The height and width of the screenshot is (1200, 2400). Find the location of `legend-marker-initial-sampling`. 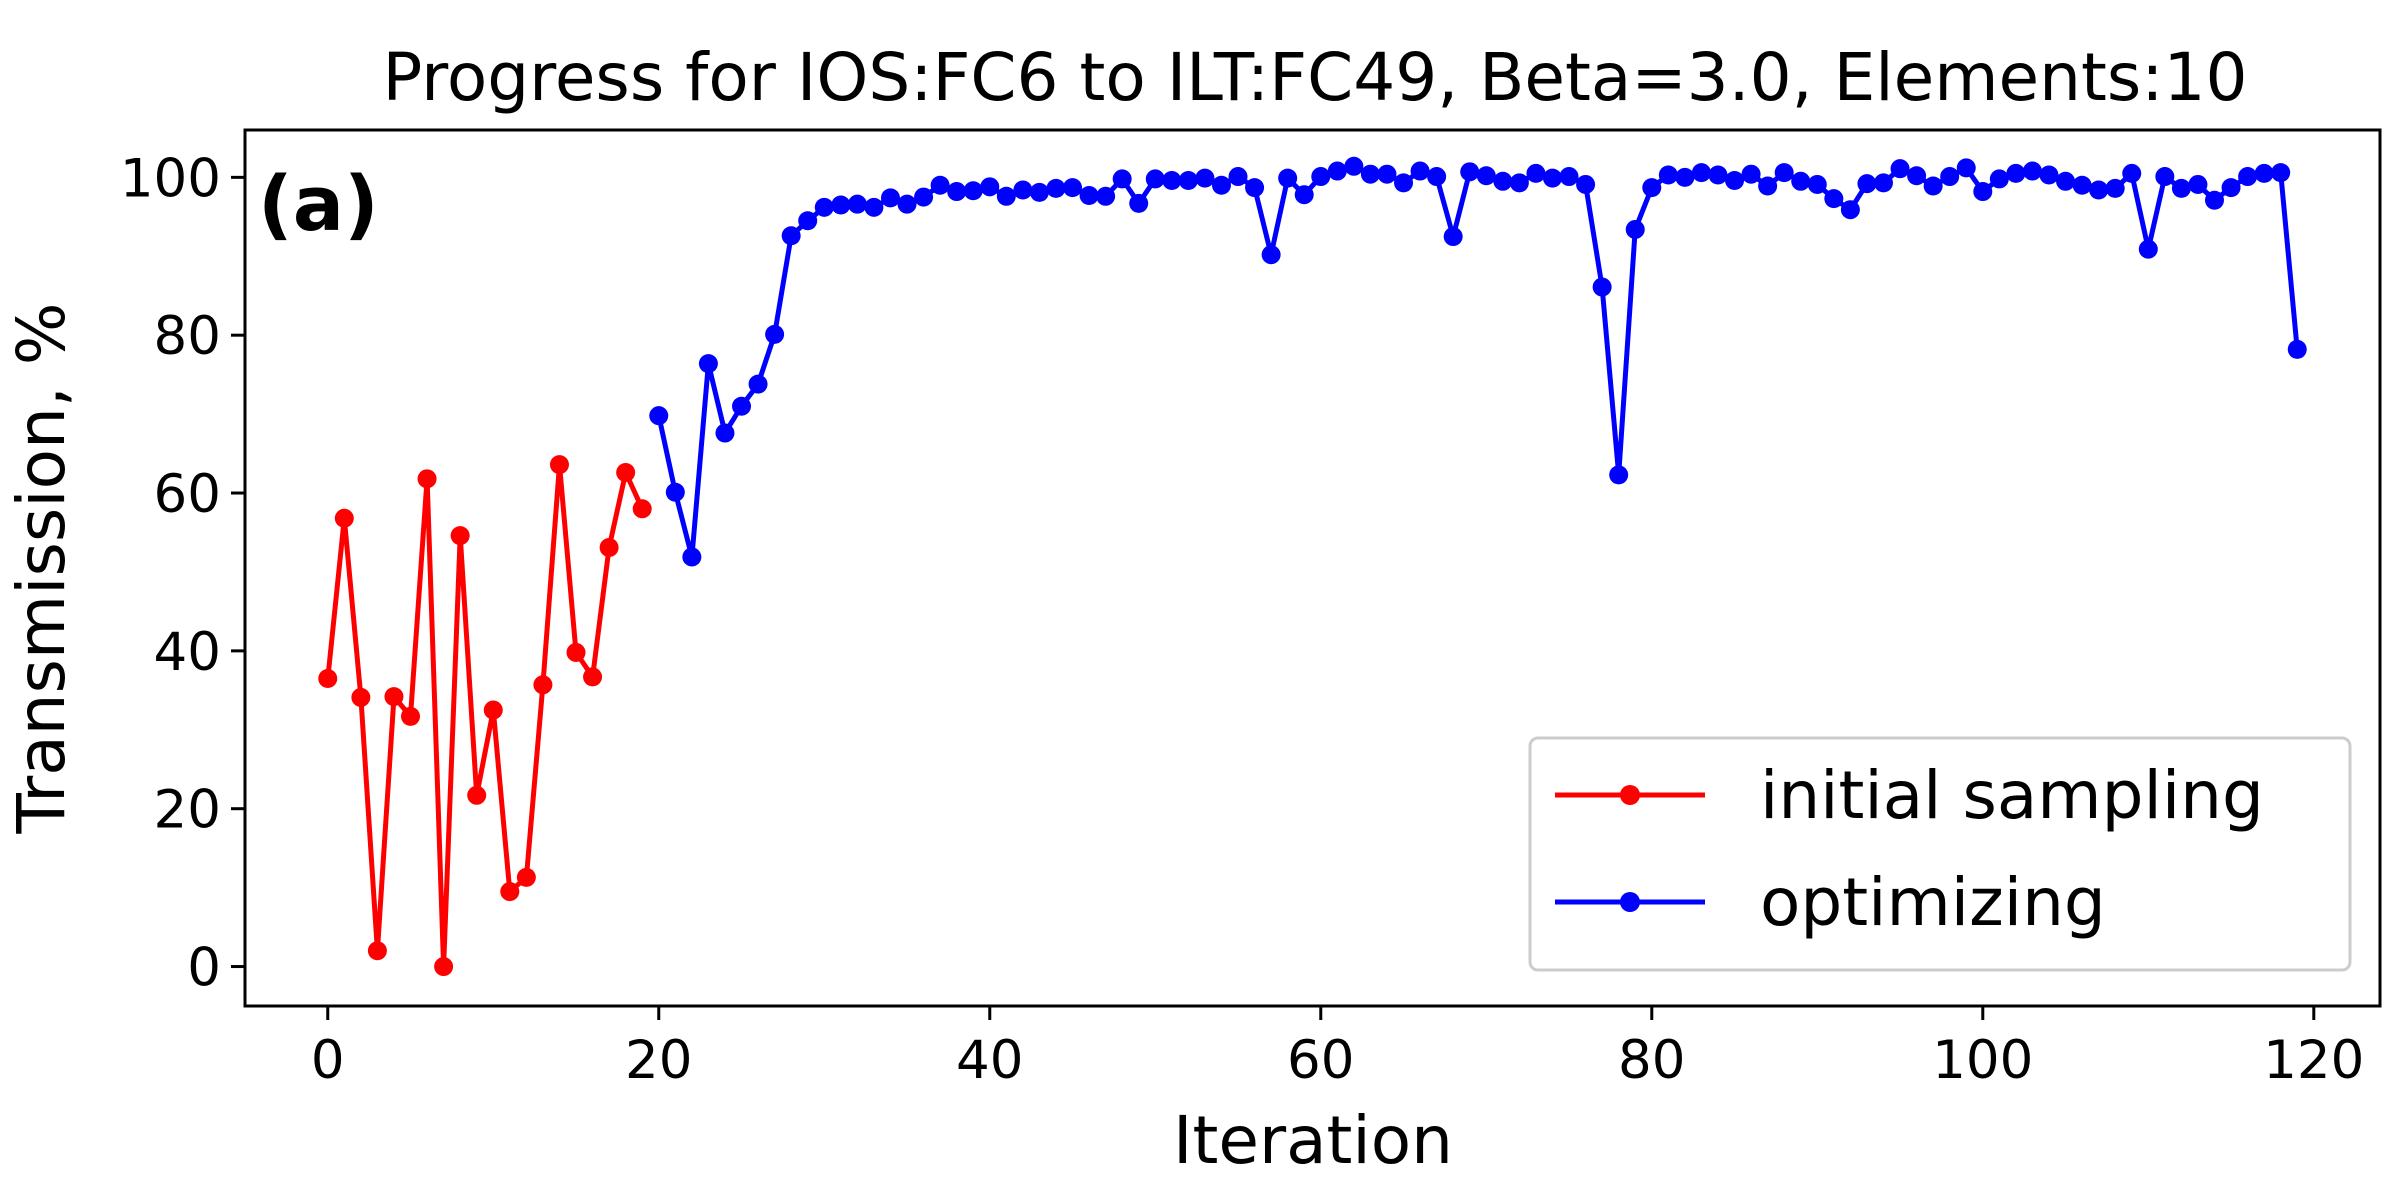

legend-marker-initial-sampling is located at coordinates (1630, 795).